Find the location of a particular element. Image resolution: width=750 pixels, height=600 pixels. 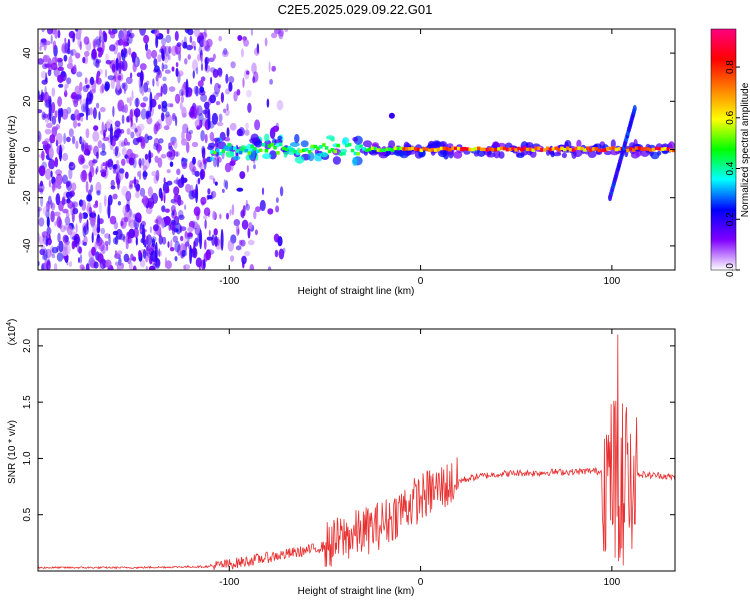

colorbar-tick-label: 0.6 is located at coordinates (730, 117).